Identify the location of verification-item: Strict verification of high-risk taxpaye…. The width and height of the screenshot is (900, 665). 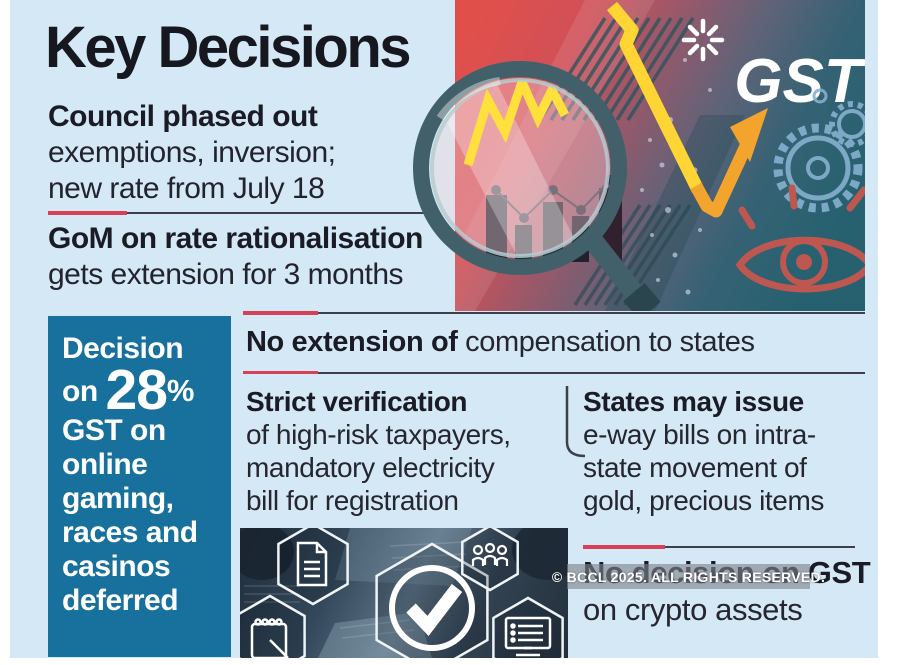
(405, 451).